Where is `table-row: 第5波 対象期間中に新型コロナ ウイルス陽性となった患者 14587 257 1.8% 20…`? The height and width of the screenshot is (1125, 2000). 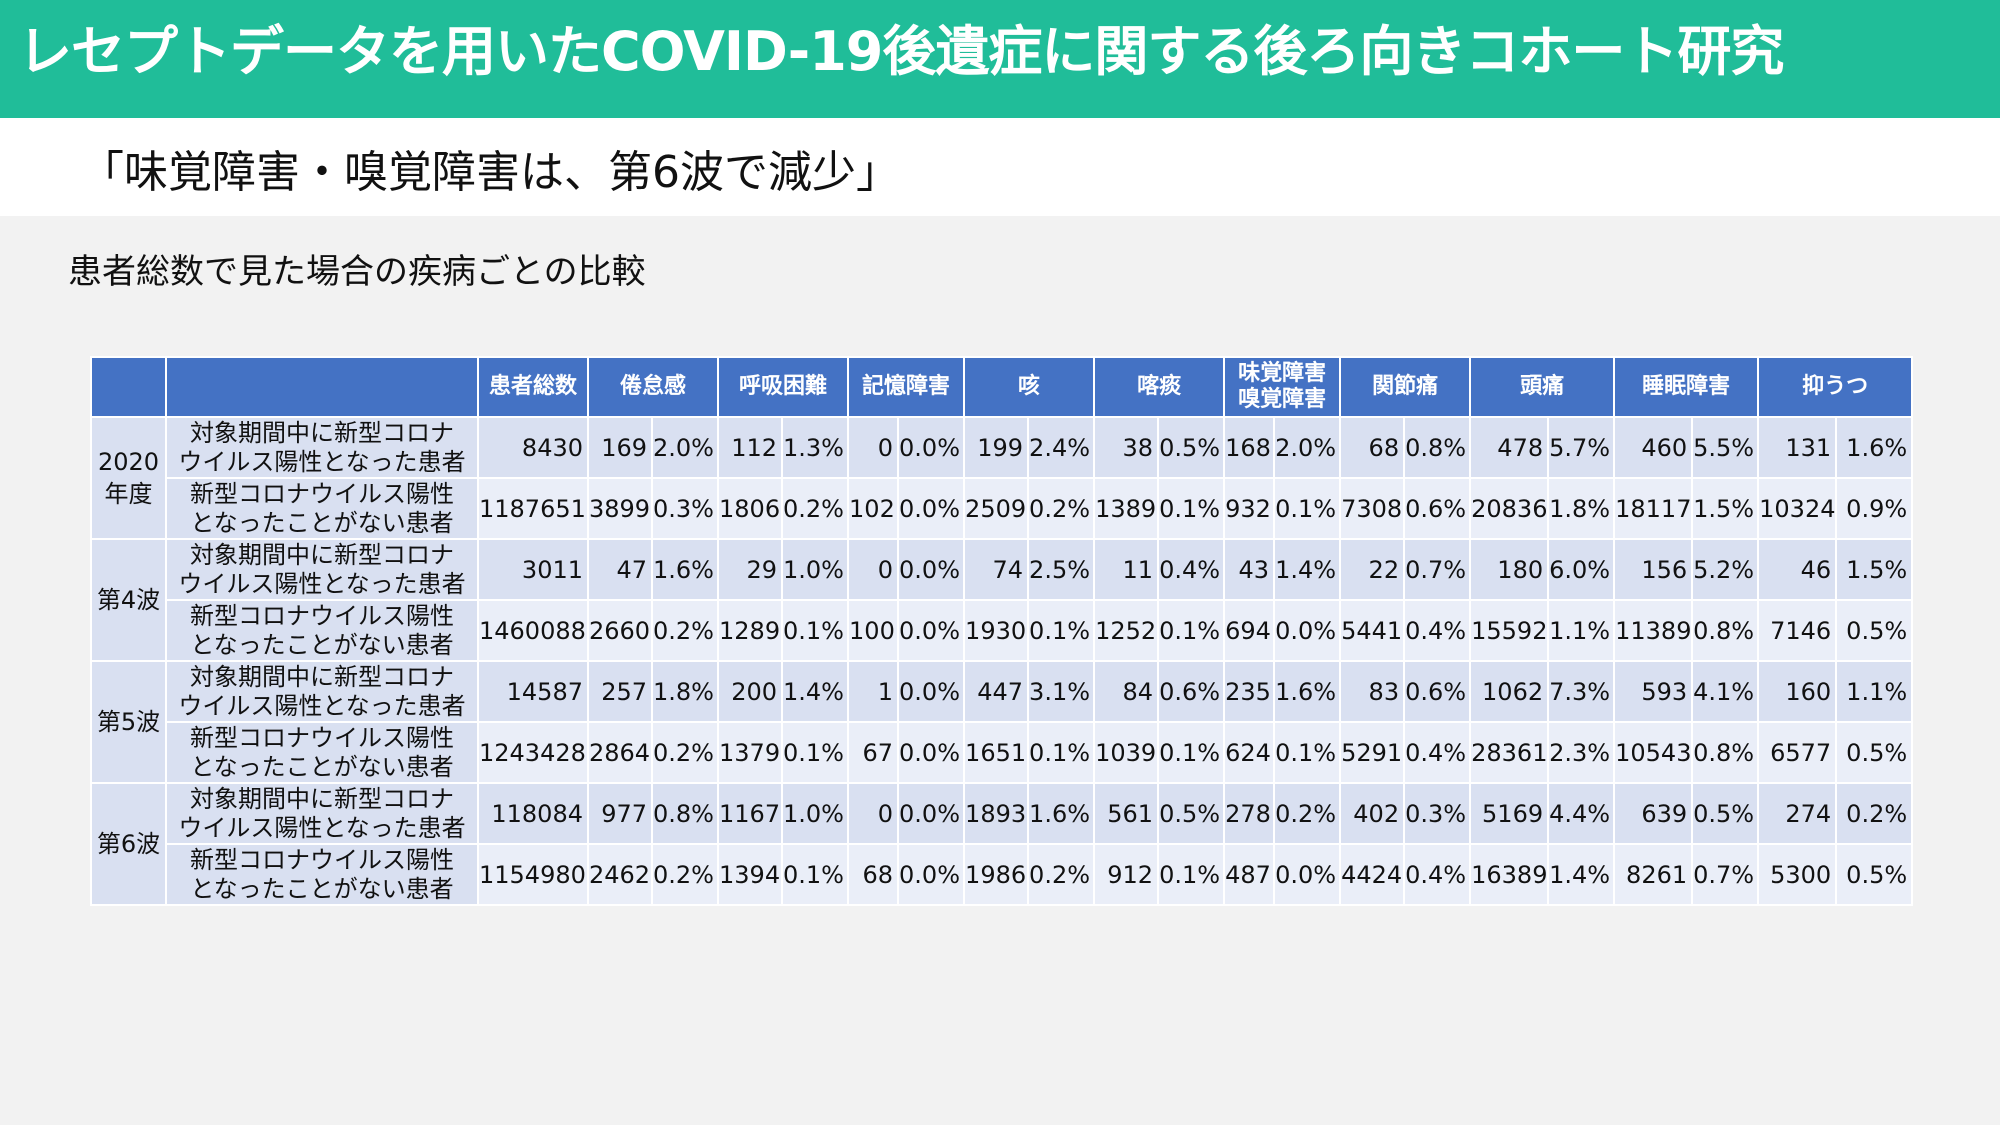 table-row: 第5波 対象期間中に新型コロナ ウイルス陽性となった患者 14587 257 1.8% 20… is located at coordinates (1002, 722).